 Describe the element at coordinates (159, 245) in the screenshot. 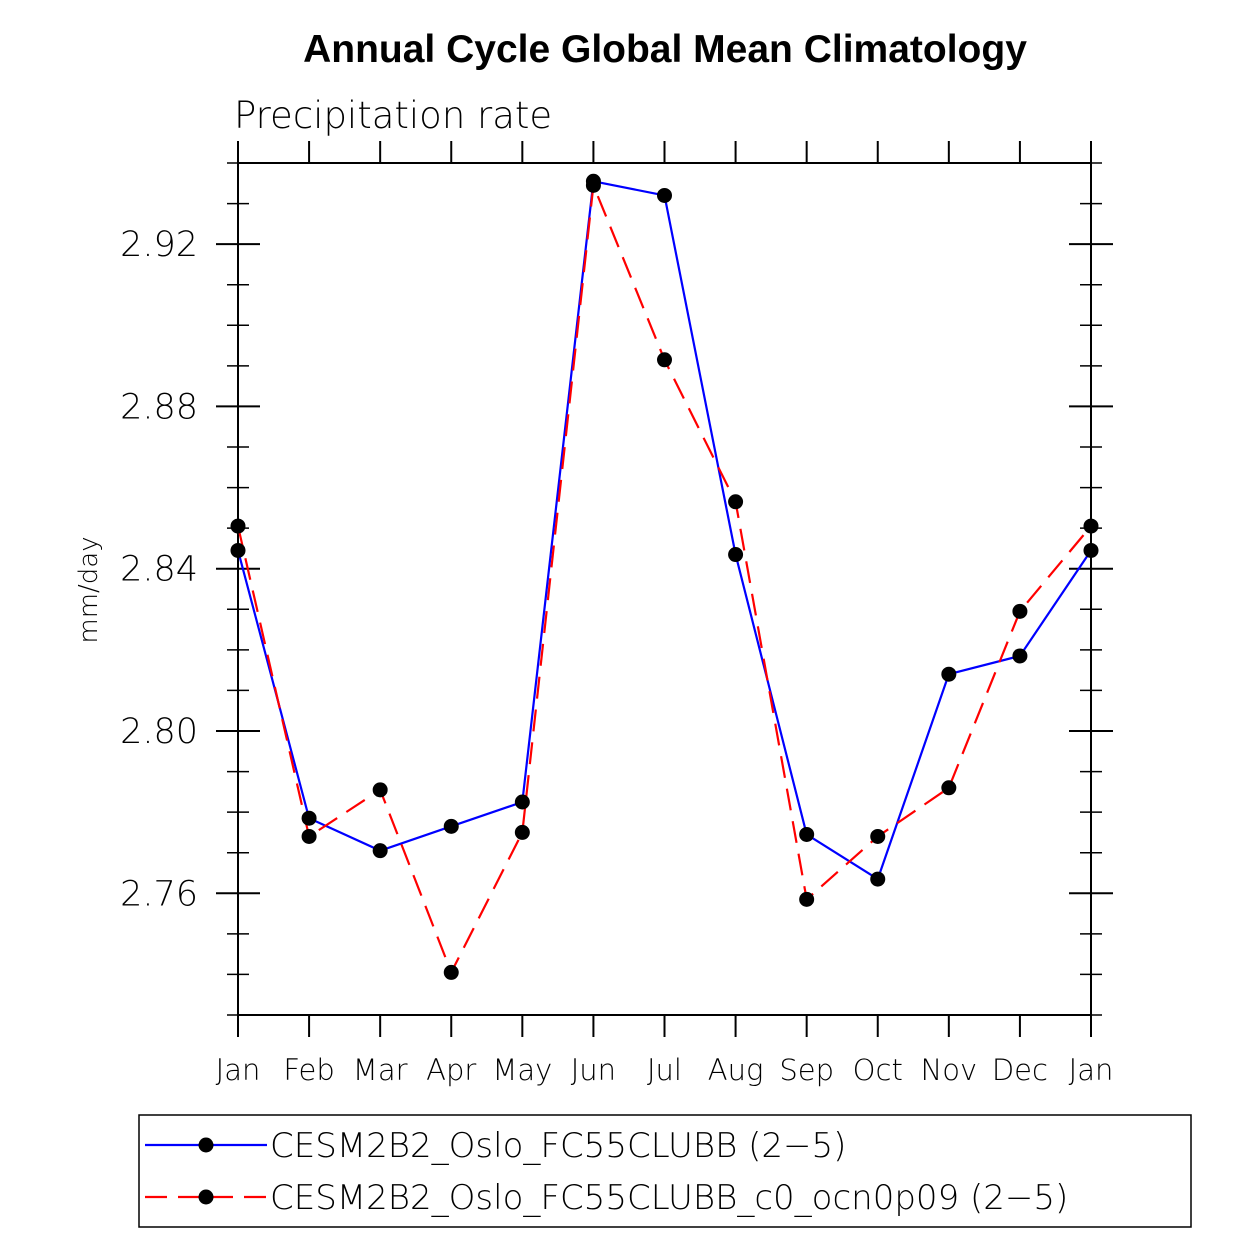

I see `y-tick-label: 2.92` at that location.